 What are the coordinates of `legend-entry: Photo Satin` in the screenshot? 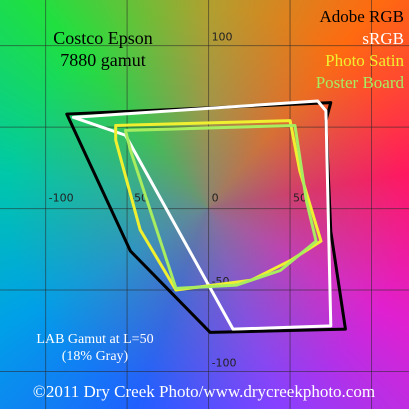 It's located at (364, 60).